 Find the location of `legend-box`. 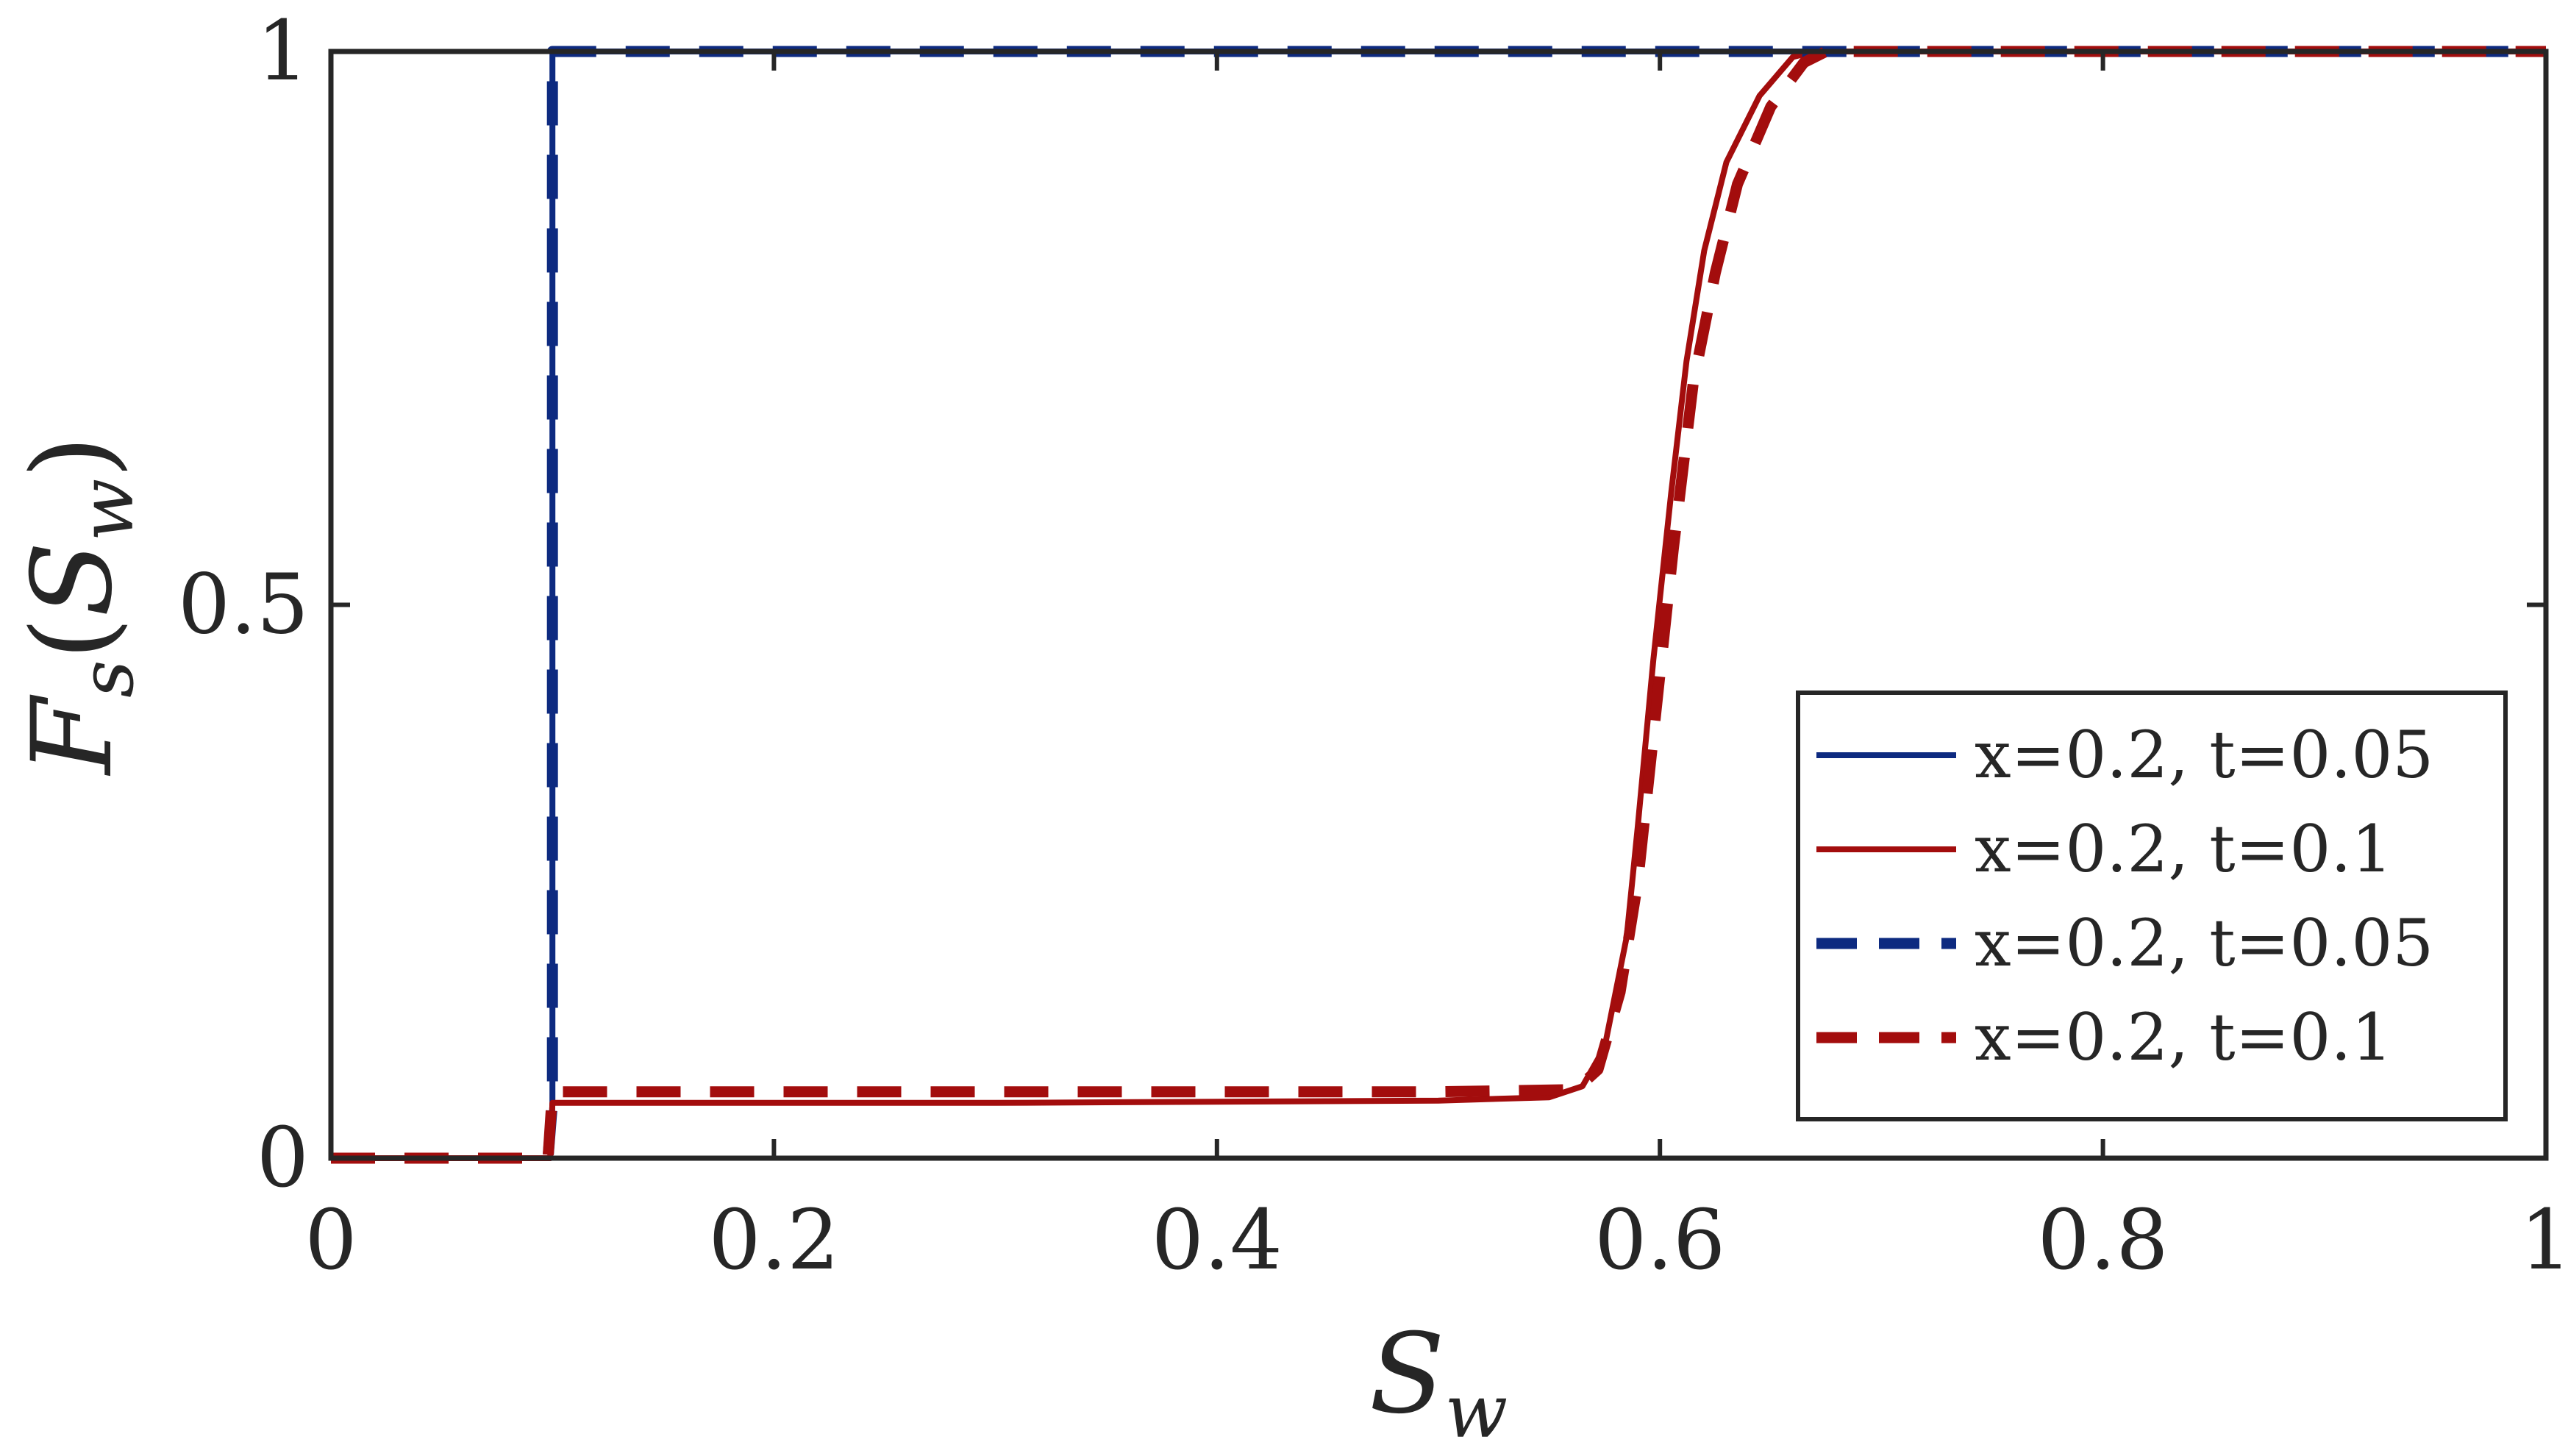

legend-box is located at coordinates (2152, 906).